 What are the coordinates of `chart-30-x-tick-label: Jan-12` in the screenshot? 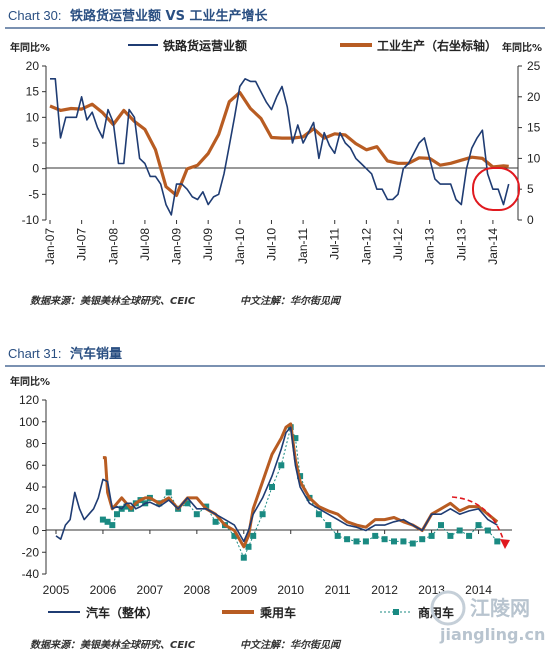 It's located at (366, 246).